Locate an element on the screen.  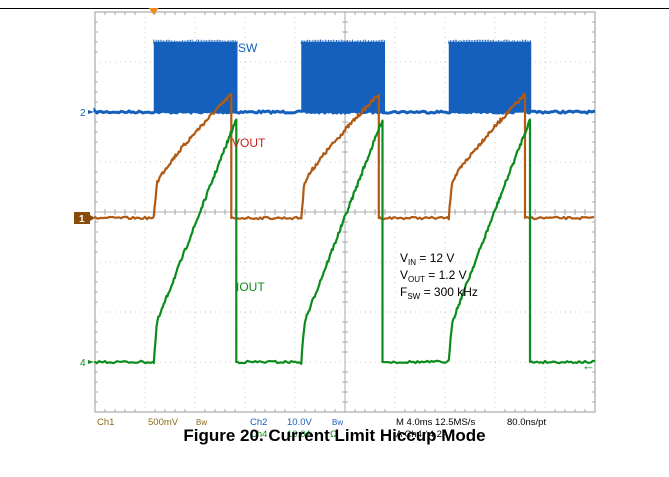
readout-ch1-scale: 500mV is located at coordinates (163, 422).